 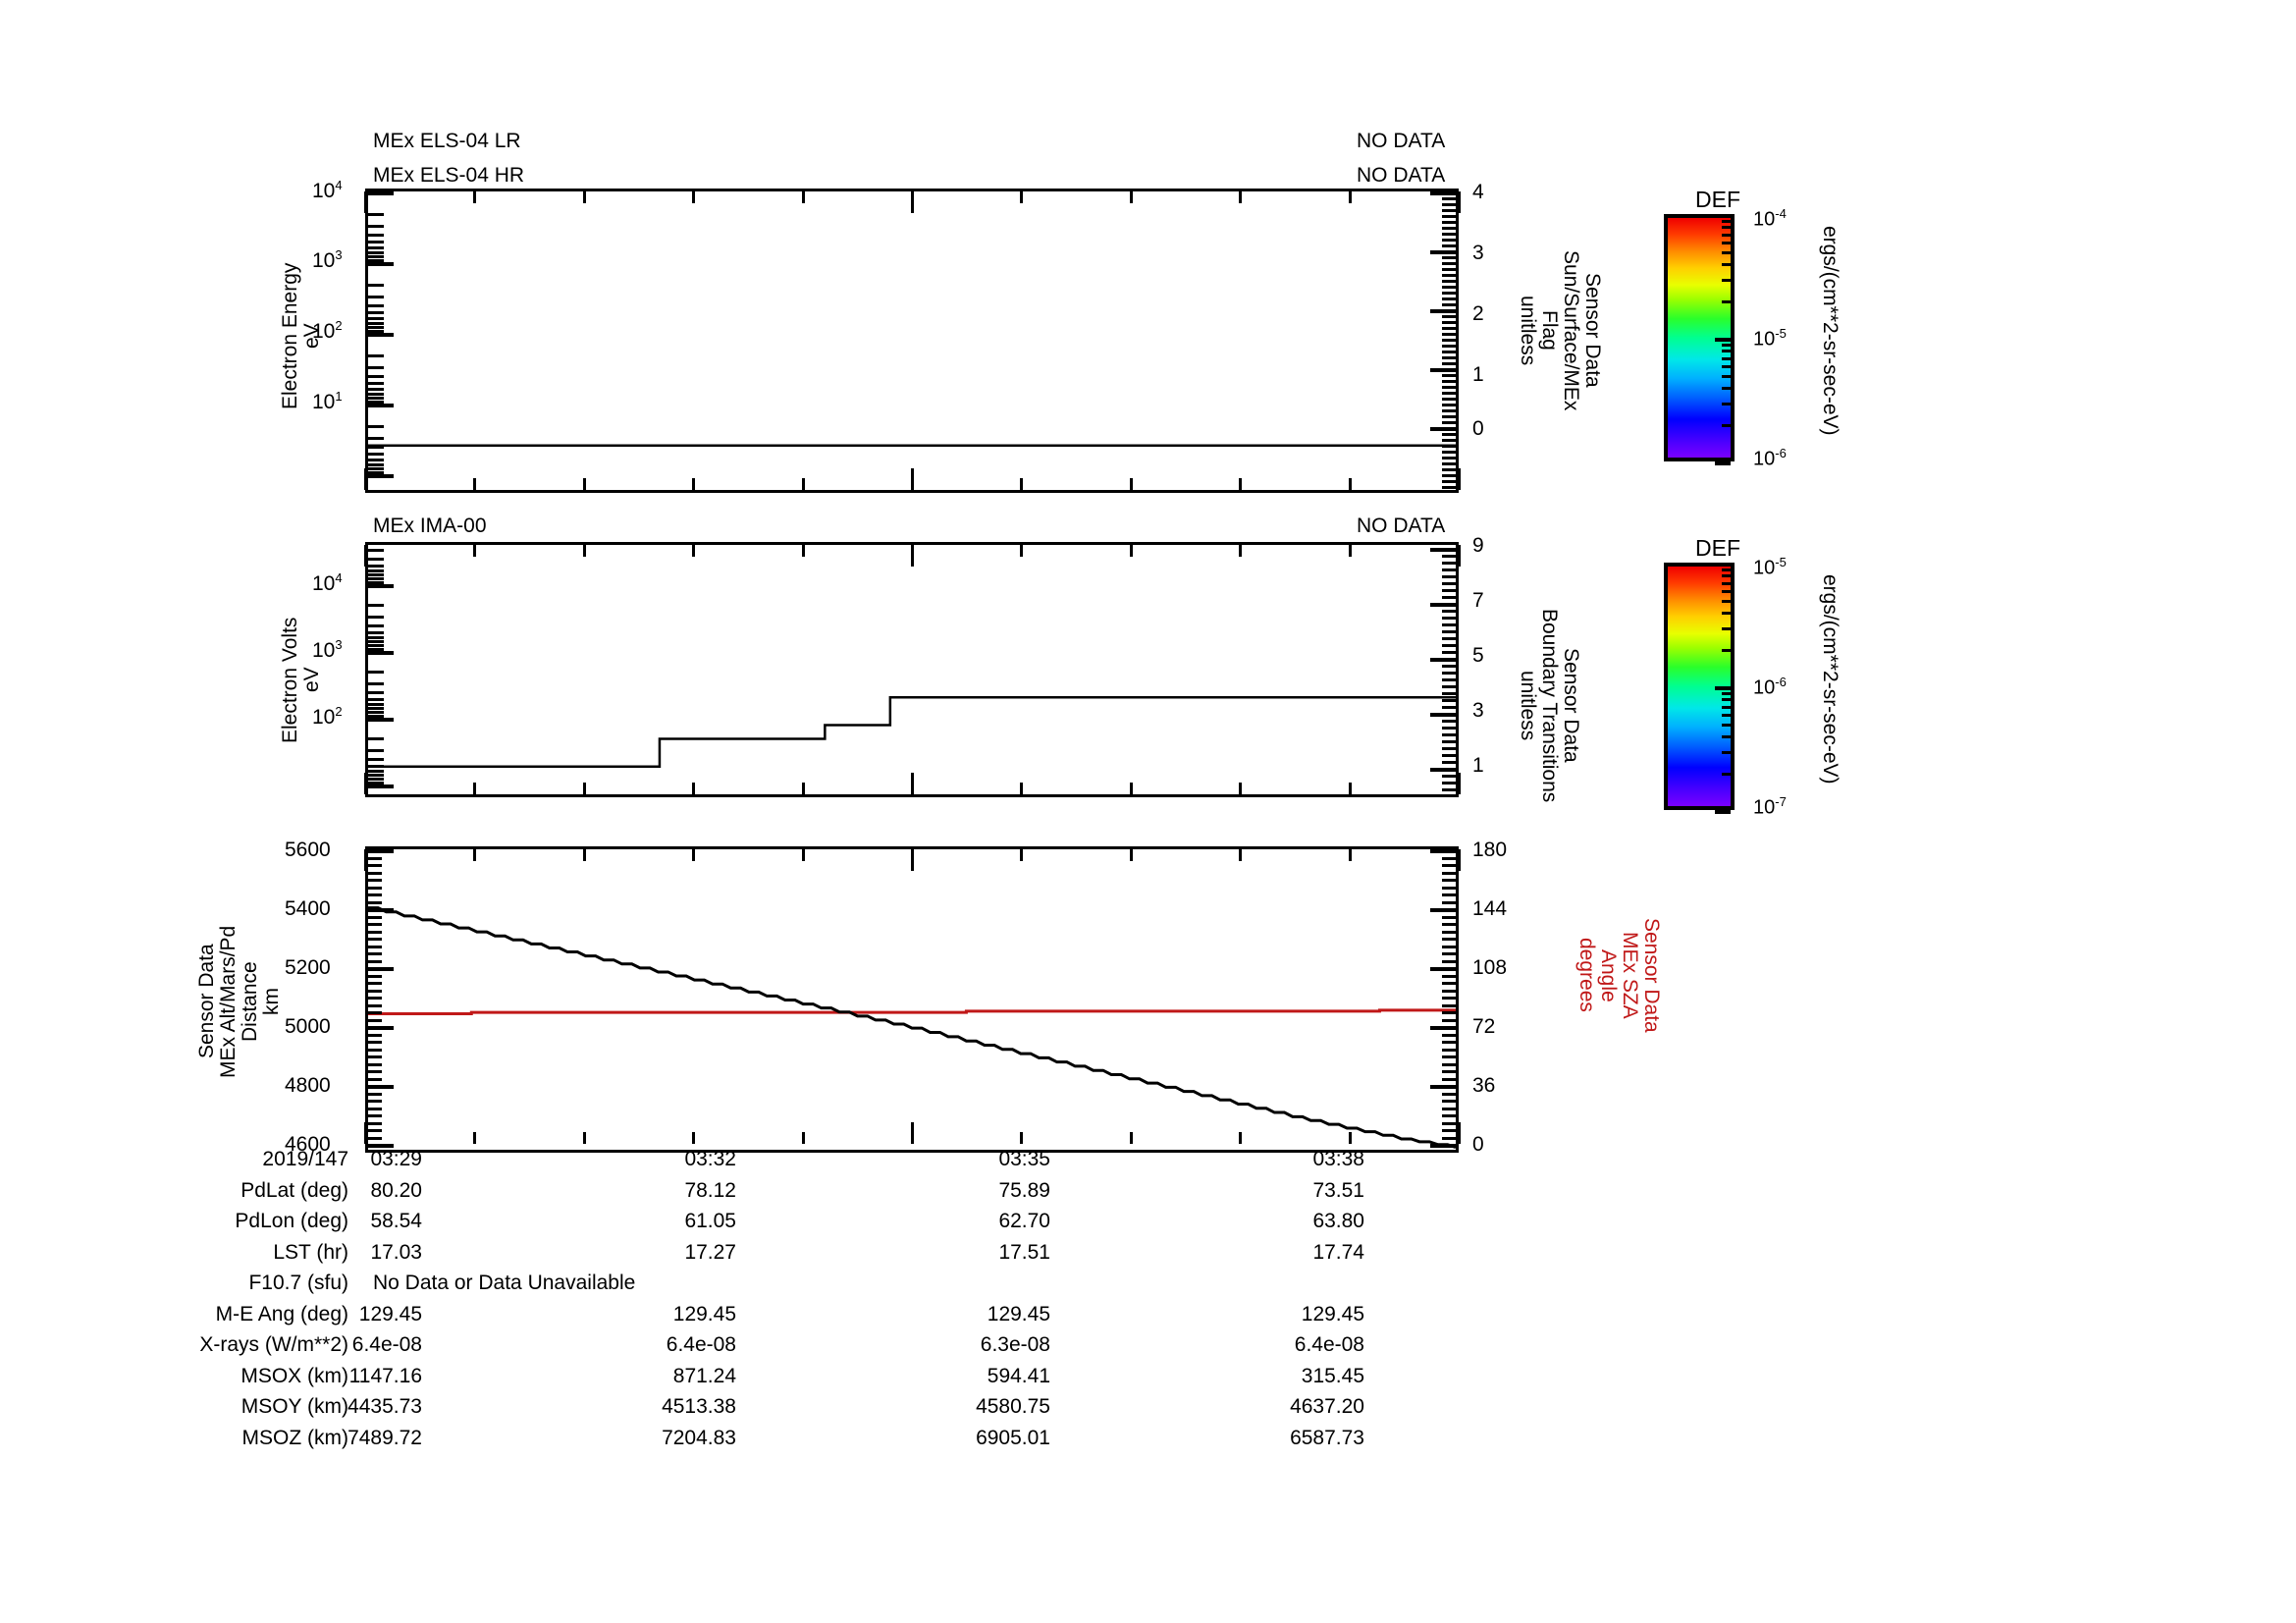 What do you see at coordinates (308, 967) in the screenshot?
I see `panel3-ytick-5200: 5200` at bounding box center [308, 967].